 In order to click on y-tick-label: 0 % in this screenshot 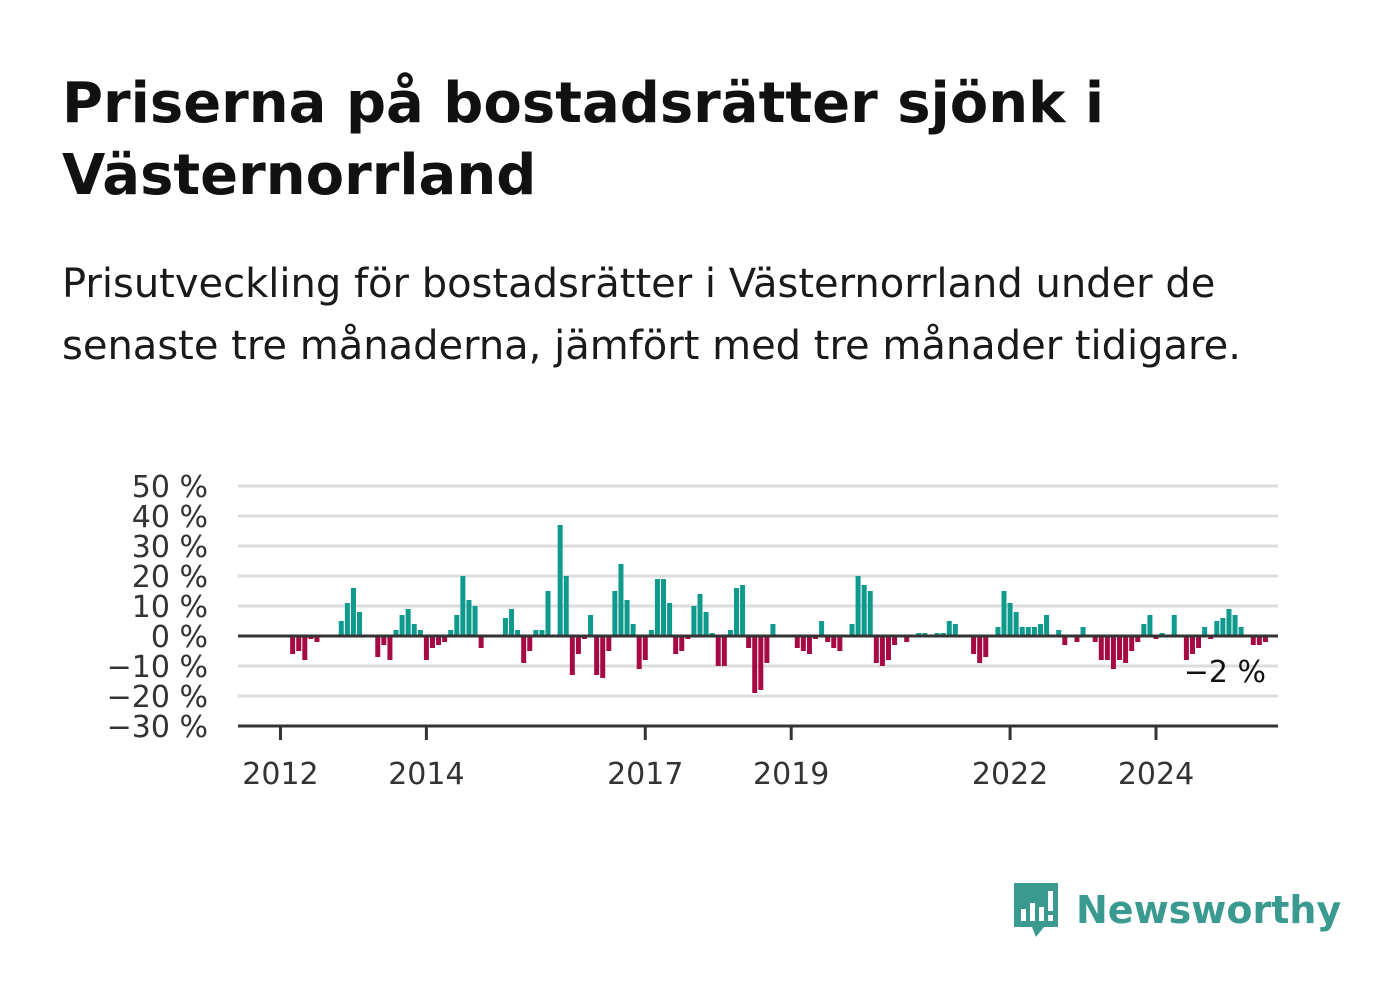, I will do `click(179, 637)`.